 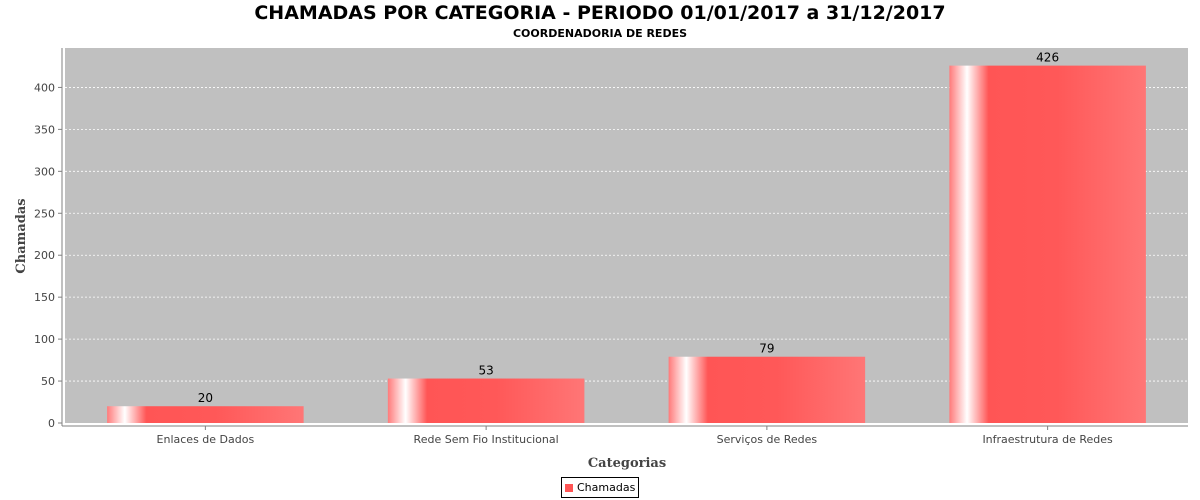 I want to click on data-label: 20, so click(x=205, y=398).